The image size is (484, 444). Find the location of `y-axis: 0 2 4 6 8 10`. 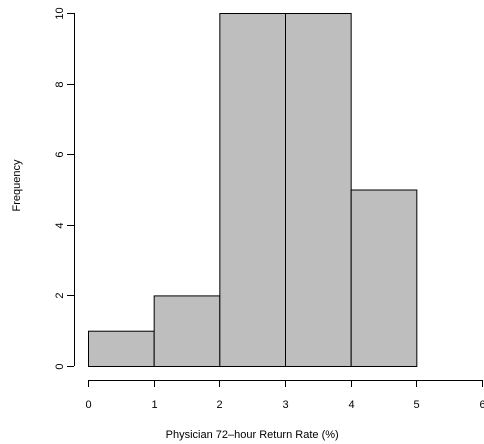

y-axis: 0 2 4 6 8 10 is located at coordinates (64, 188).